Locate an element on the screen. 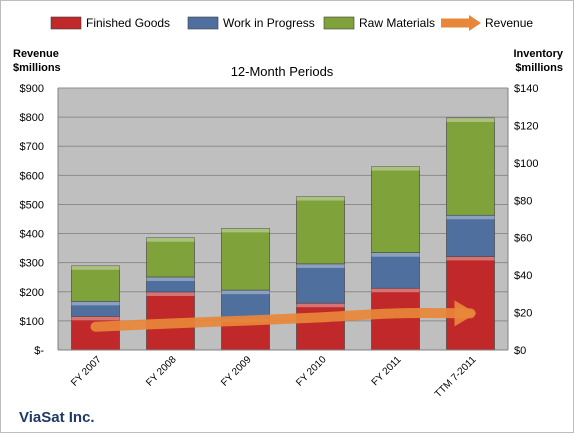 This screenshot has height=433, width=574. bar-finished-goods-fy-2010 is located at coordinates (320, 326).